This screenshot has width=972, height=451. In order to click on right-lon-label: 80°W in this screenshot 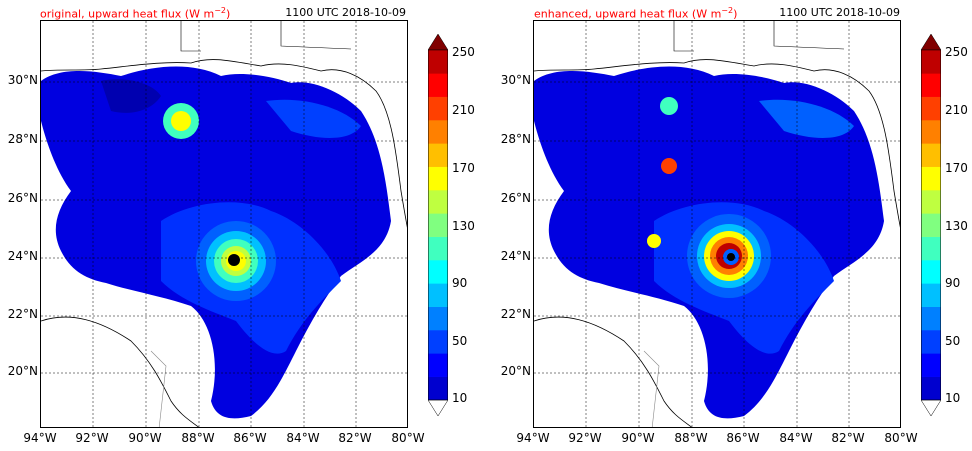, I will do `click(901, 438)`.